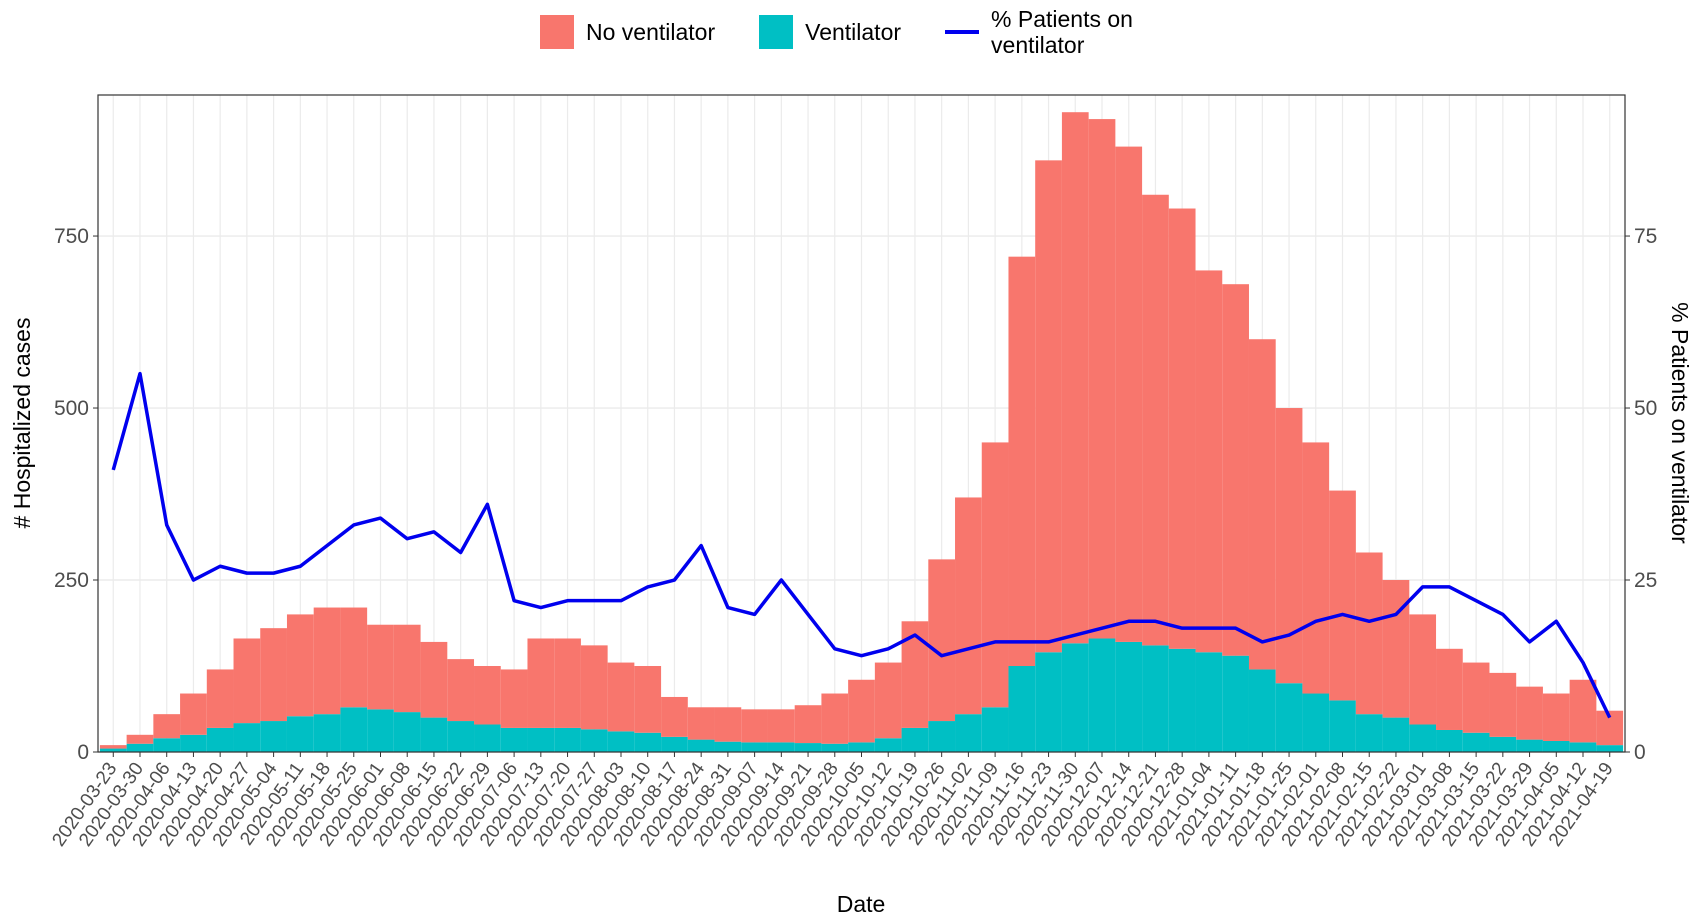 This screenshot has height=921, width=1699. Describe the element at coordinates (853, 31) in the screenshot. I see `legend-label: Ventilator` at that location.